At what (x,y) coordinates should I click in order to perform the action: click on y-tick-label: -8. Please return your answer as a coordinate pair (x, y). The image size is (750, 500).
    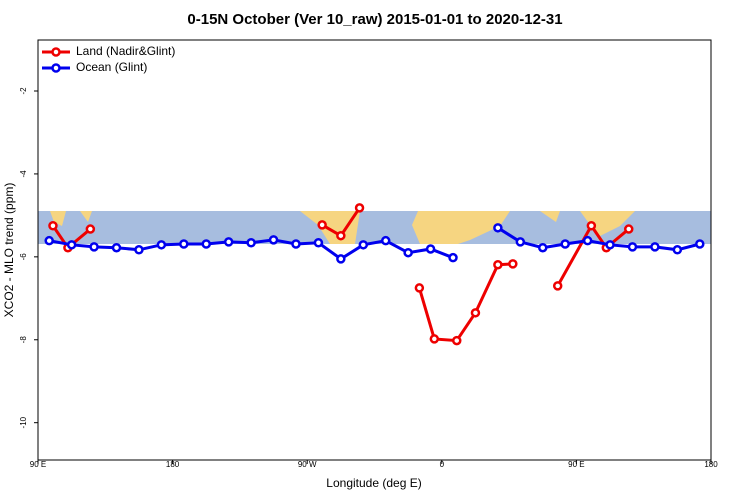
    Looking at the image, I should click on (23, 340).